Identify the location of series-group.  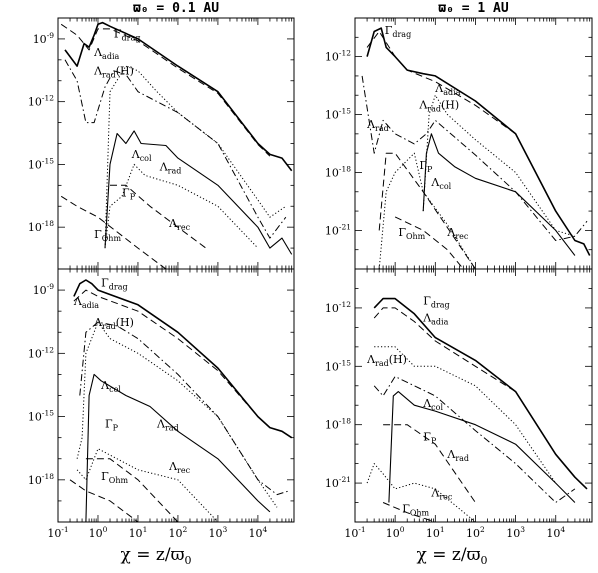
(477, 409).